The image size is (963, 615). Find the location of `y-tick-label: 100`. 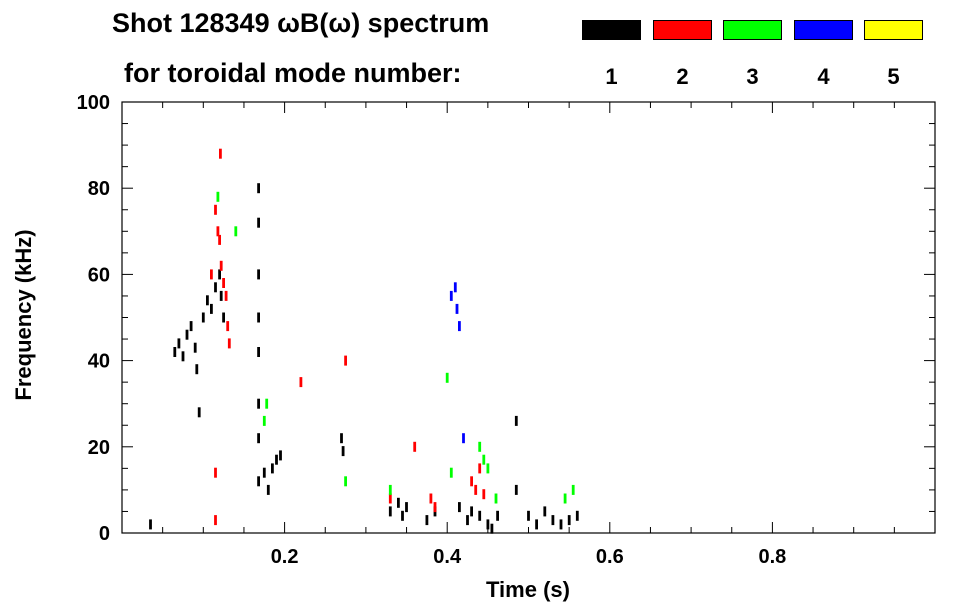

y-tick-label: 100 is located at coordinates (93, 103).